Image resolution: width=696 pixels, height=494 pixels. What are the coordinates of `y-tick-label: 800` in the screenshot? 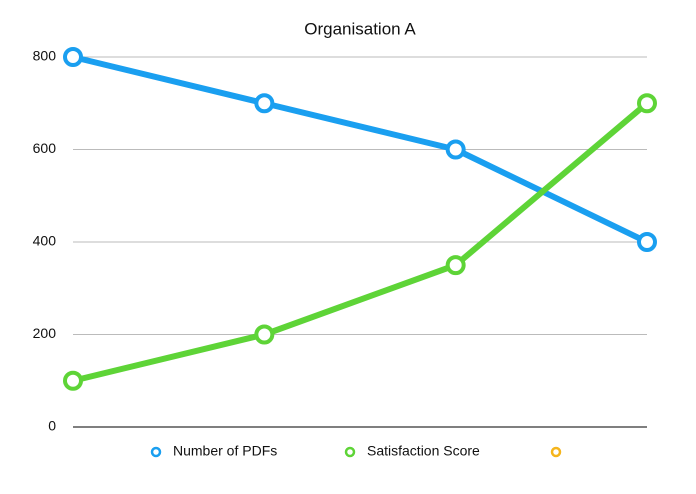 It's located at (45, 56).